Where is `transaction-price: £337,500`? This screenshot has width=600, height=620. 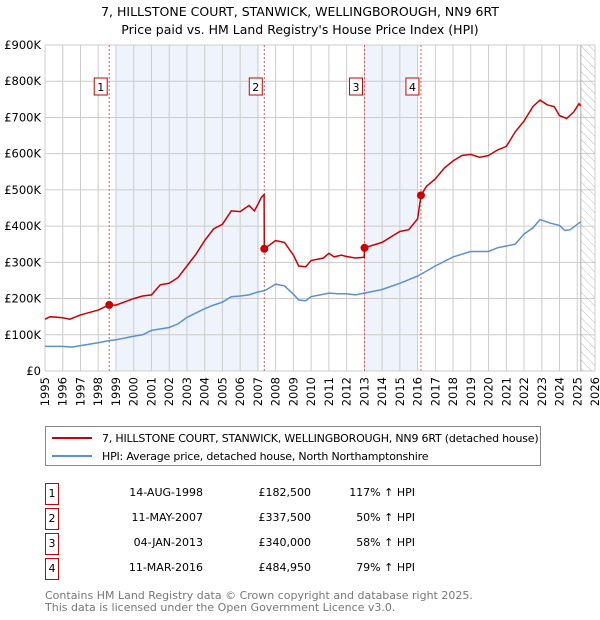
transaction-price: £337,500 is located at coordinates (285, 517).